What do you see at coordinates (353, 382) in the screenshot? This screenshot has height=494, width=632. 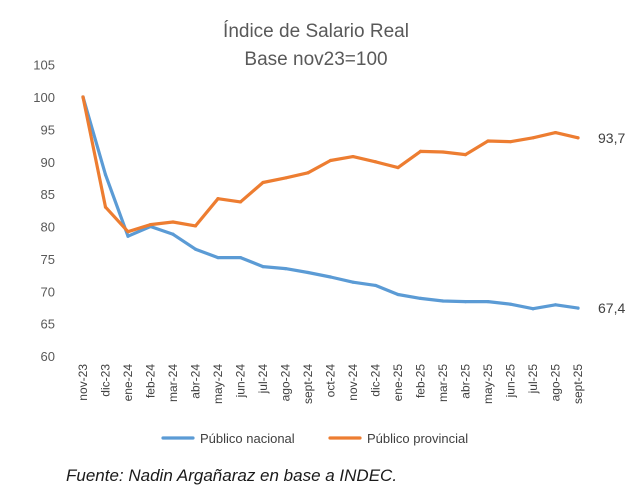 I see `x-tick-label: nov-24` at bounding box center [353, 382].